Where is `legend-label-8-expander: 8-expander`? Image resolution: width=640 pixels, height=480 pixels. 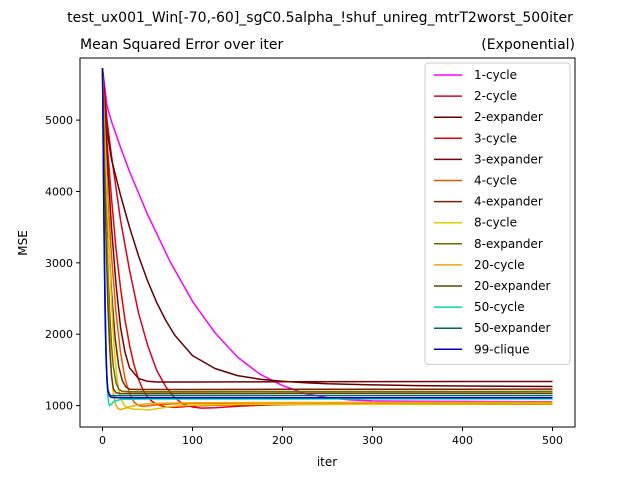
legend-label-8-expander: 8-expander is located at coordinates (508, 244).